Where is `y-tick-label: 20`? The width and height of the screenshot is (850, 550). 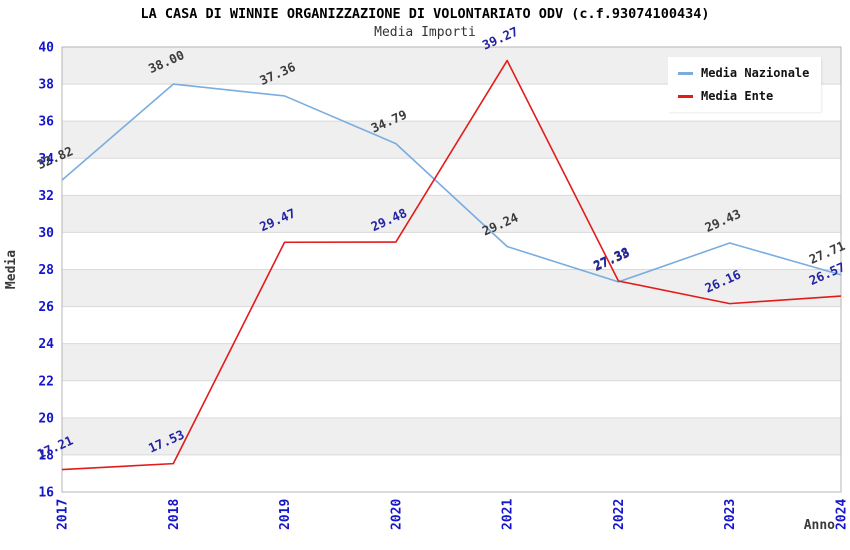
y-tick-label: 20 is located at coordinates (46, 418).